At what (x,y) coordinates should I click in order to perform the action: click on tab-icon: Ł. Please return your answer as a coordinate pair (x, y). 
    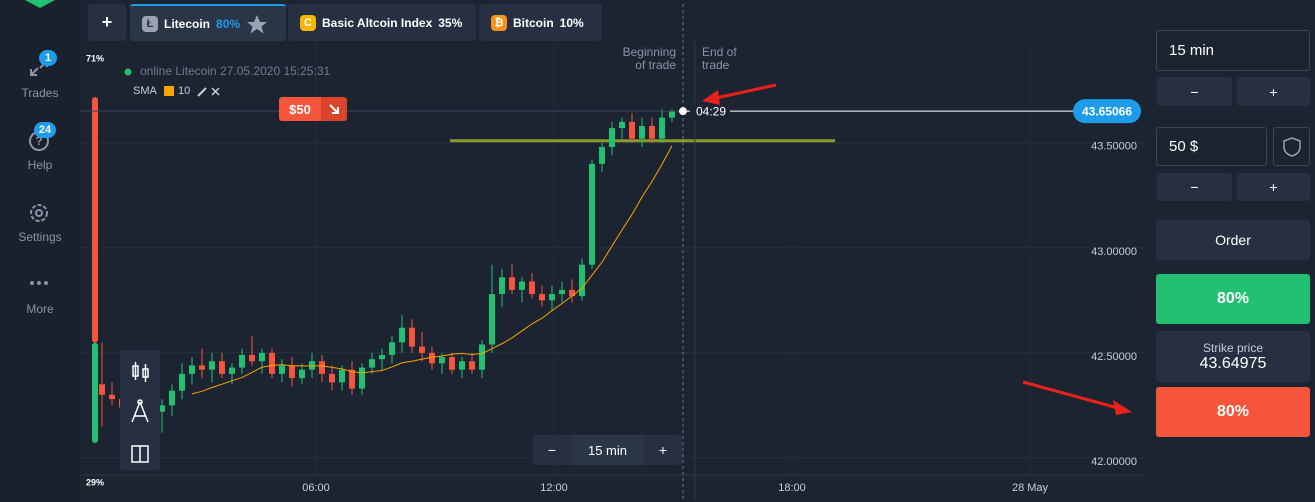
    Looking at the image, I should click on (150, 23).